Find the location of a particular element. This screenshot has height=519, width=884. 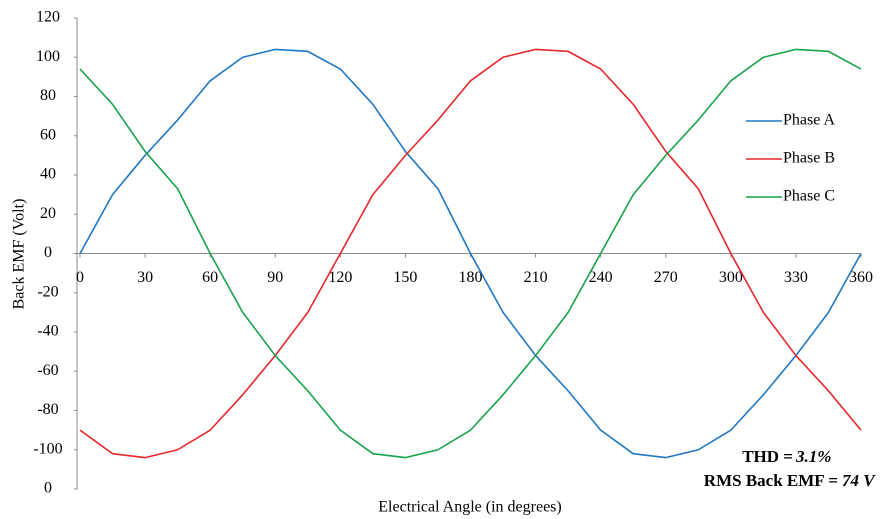

x-tick-label: 330 is located at coordinates (796, 277).